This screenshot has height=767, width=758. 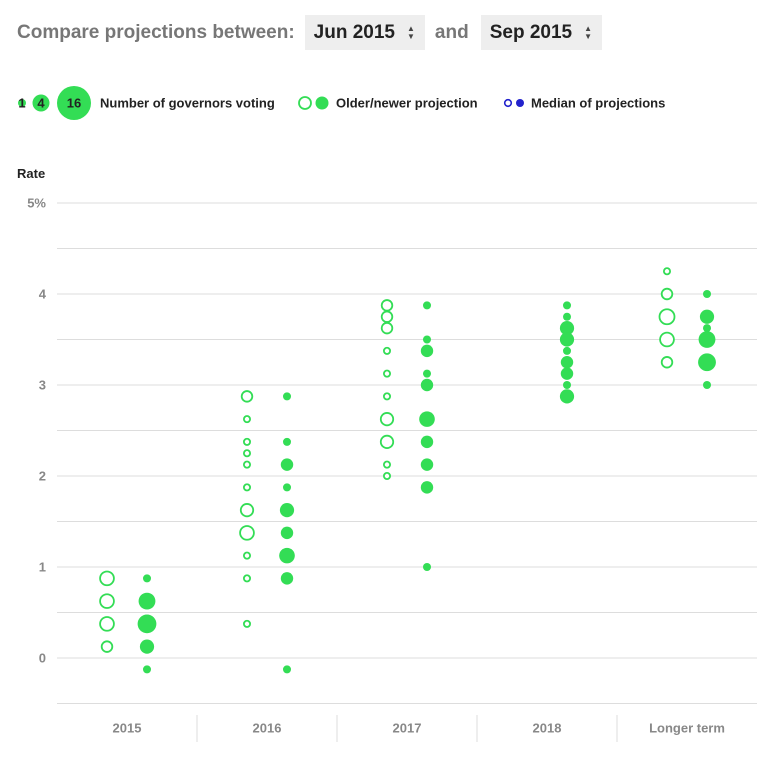 I want to click on legend-size-1-dot, so click(x=22, y=103).